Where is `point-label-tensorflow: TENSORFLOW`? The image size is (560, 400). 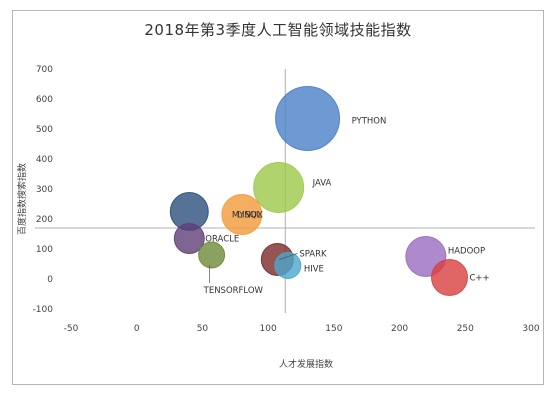 point-label-tensorflow: TENSORFLOW is located at coordinates (233, 291).